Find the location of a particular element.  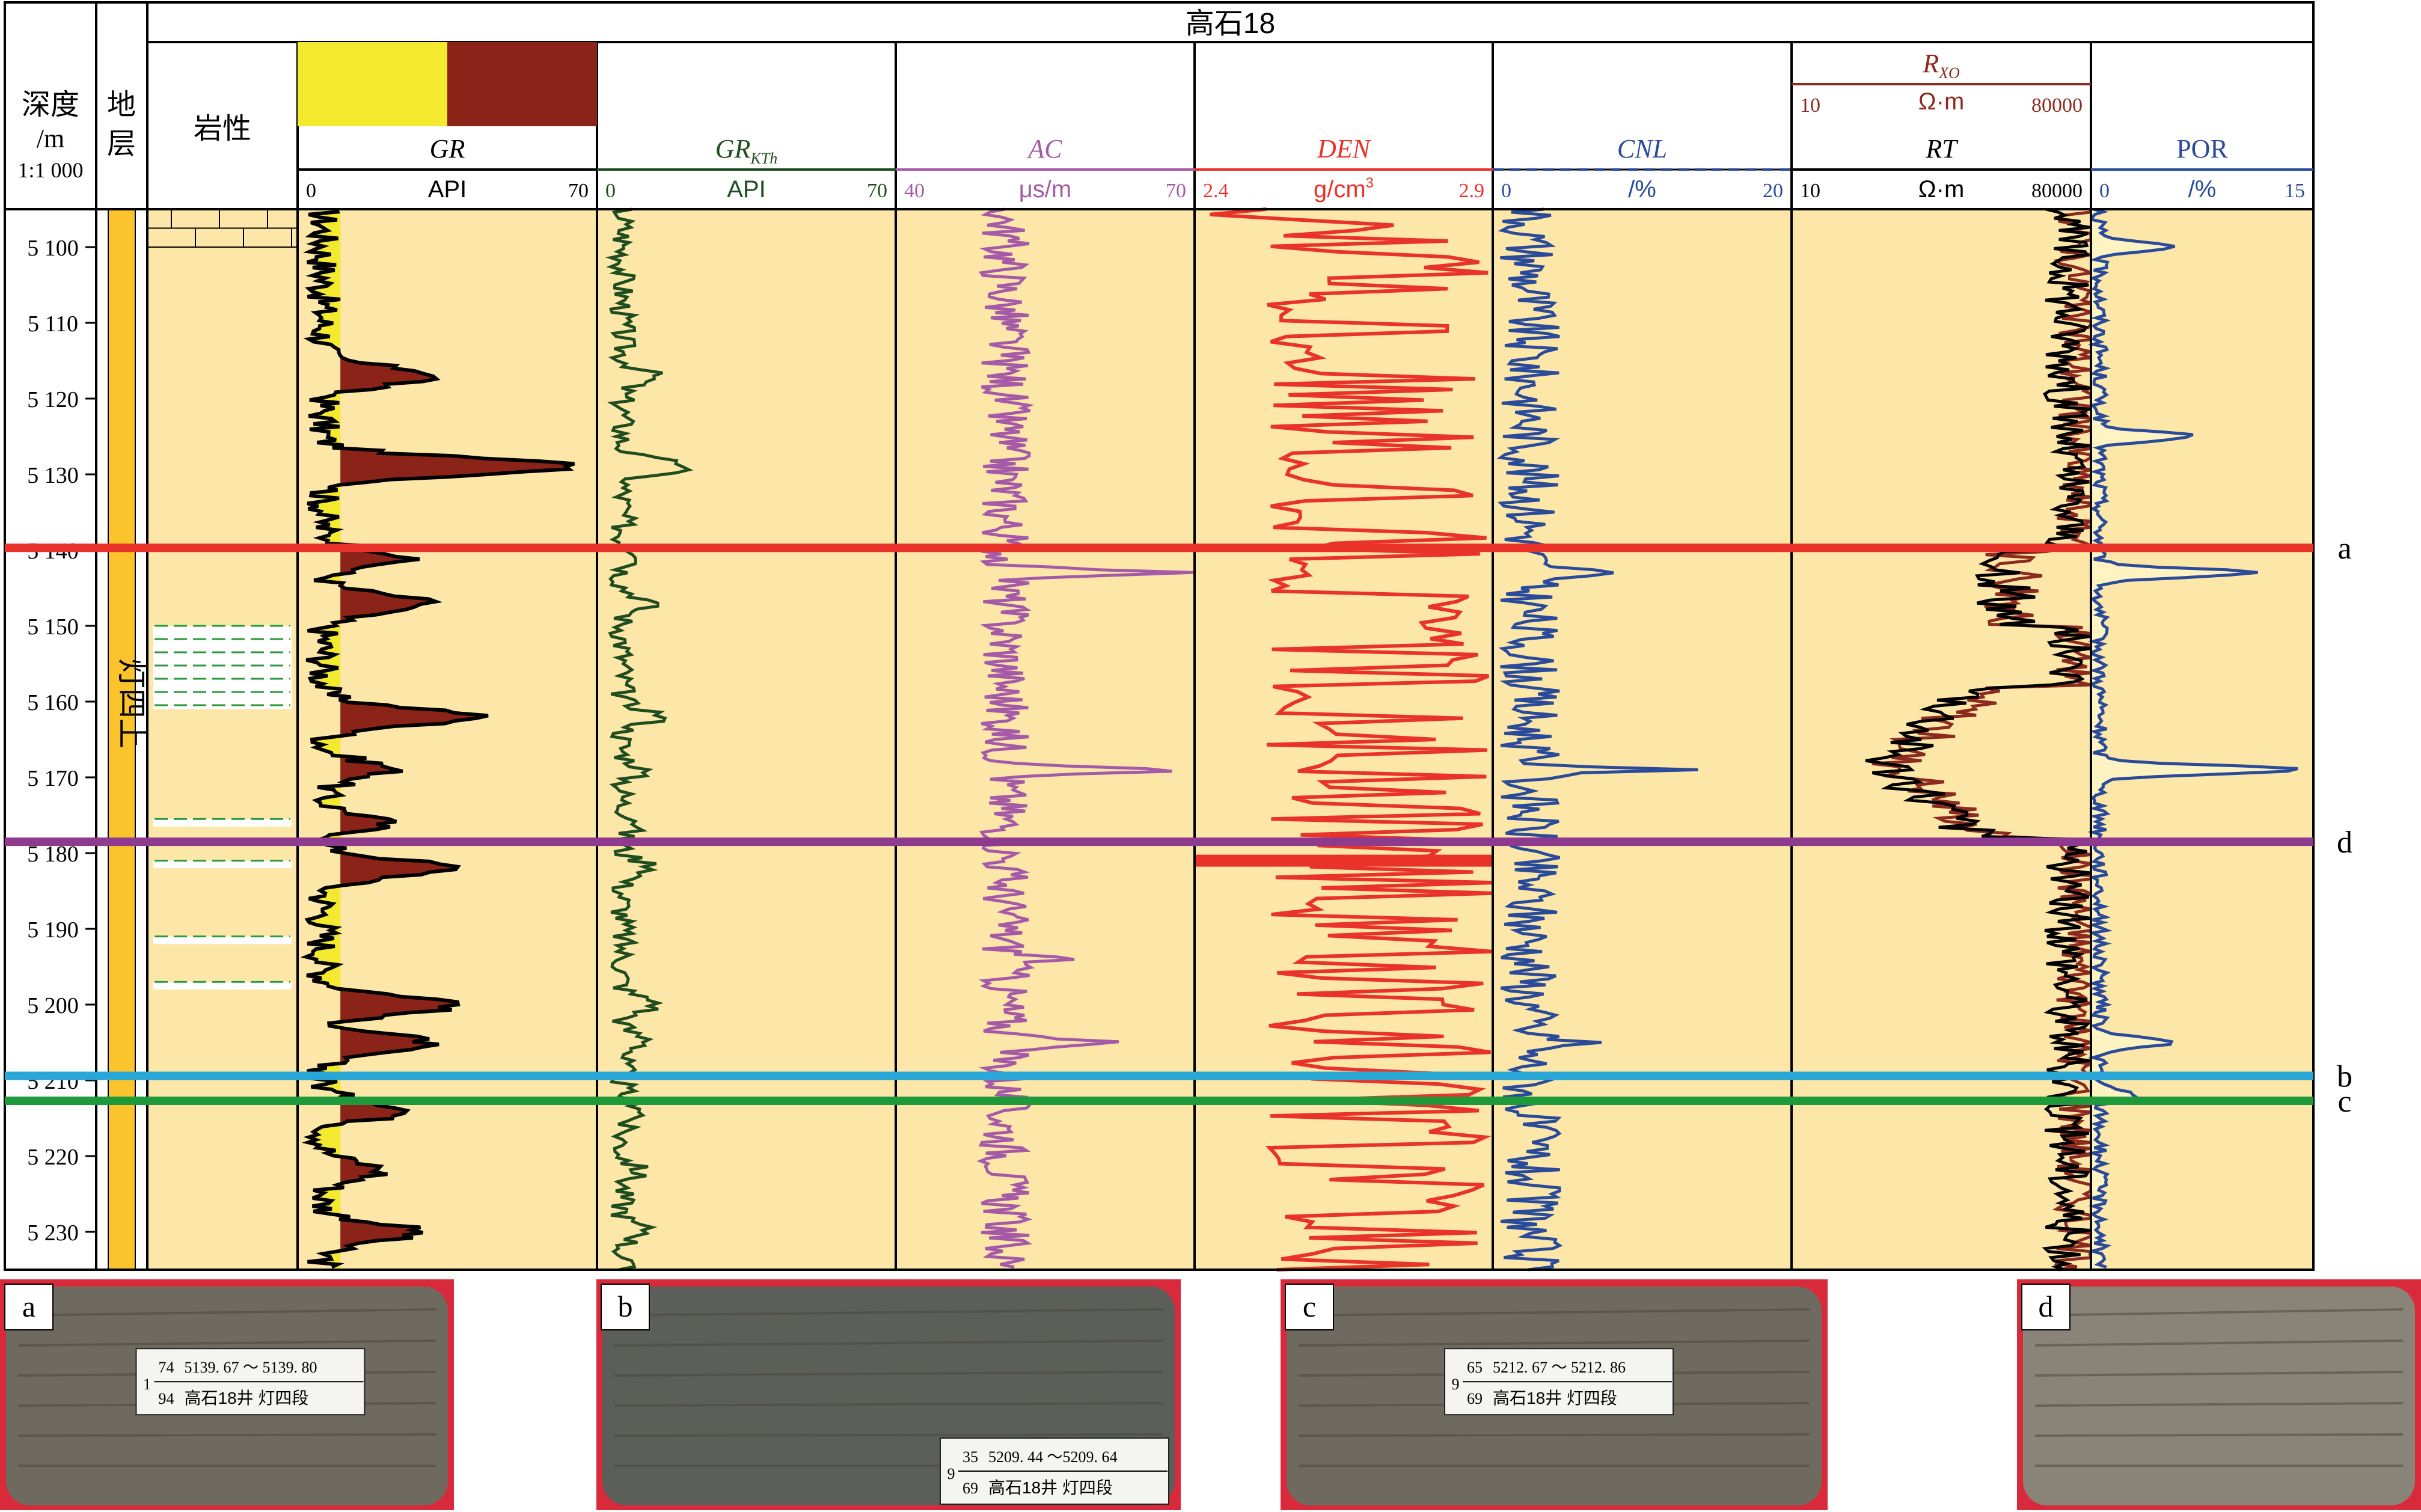

core-photo-c: c 9 65 69 5212. 67 ～ 5212. 86 高石18井 灯四段 is located at coordinates (1554, 1394).